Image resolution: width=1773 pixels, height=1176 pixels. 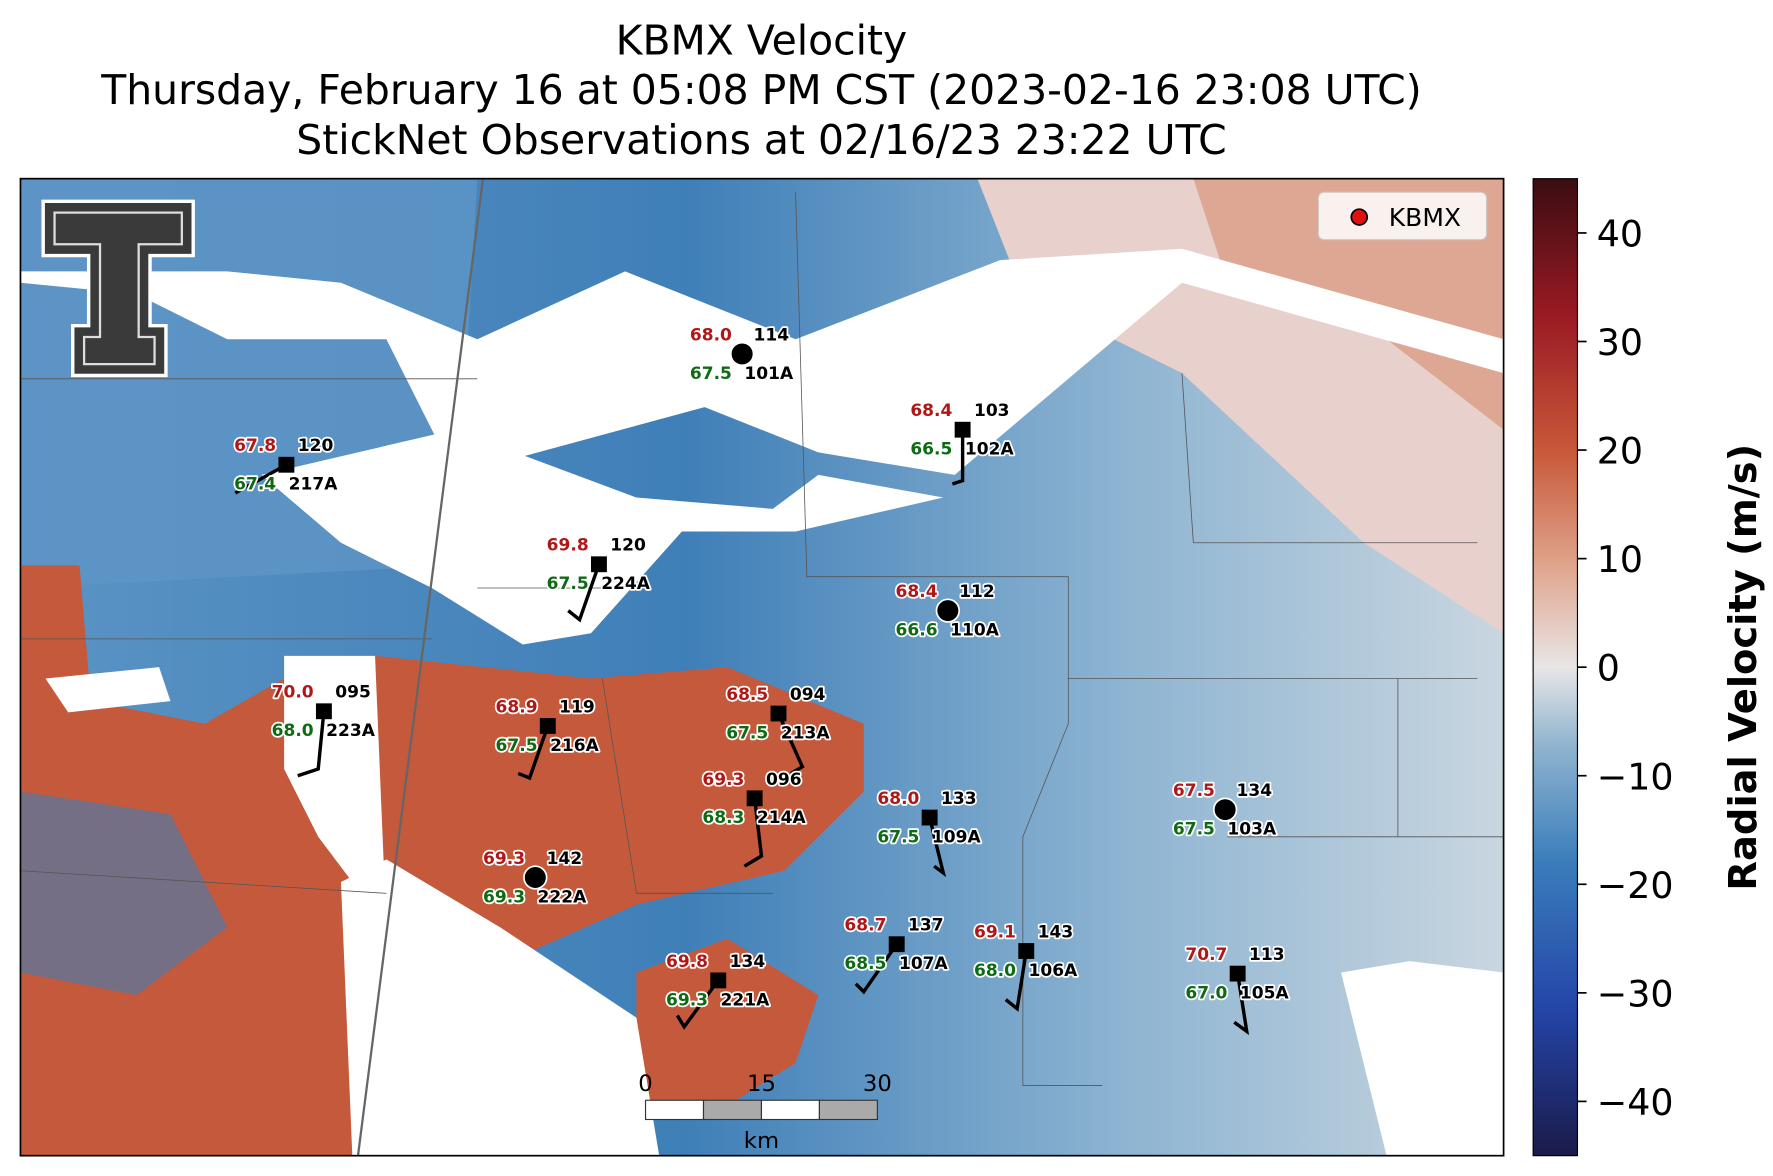 I want to click on scale-tick: 30, so click(x=877, y=1084).